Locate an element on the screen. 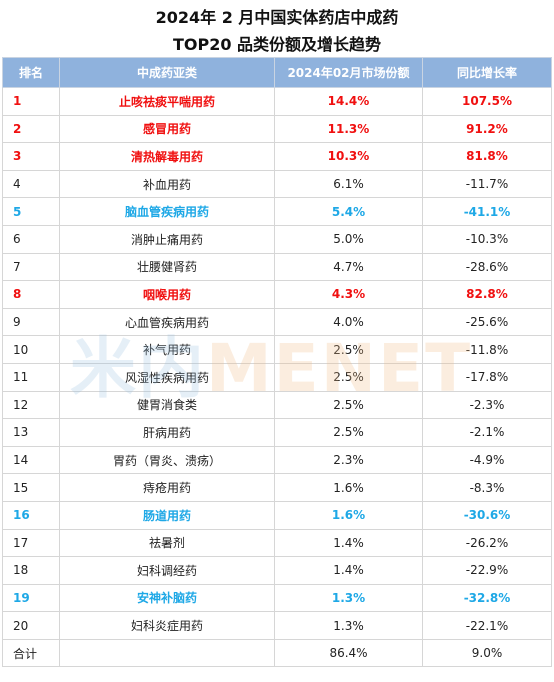 The width and height of the screenshot is (554, 682). cell-share: 5.4% is located at coordinates (348, 211).